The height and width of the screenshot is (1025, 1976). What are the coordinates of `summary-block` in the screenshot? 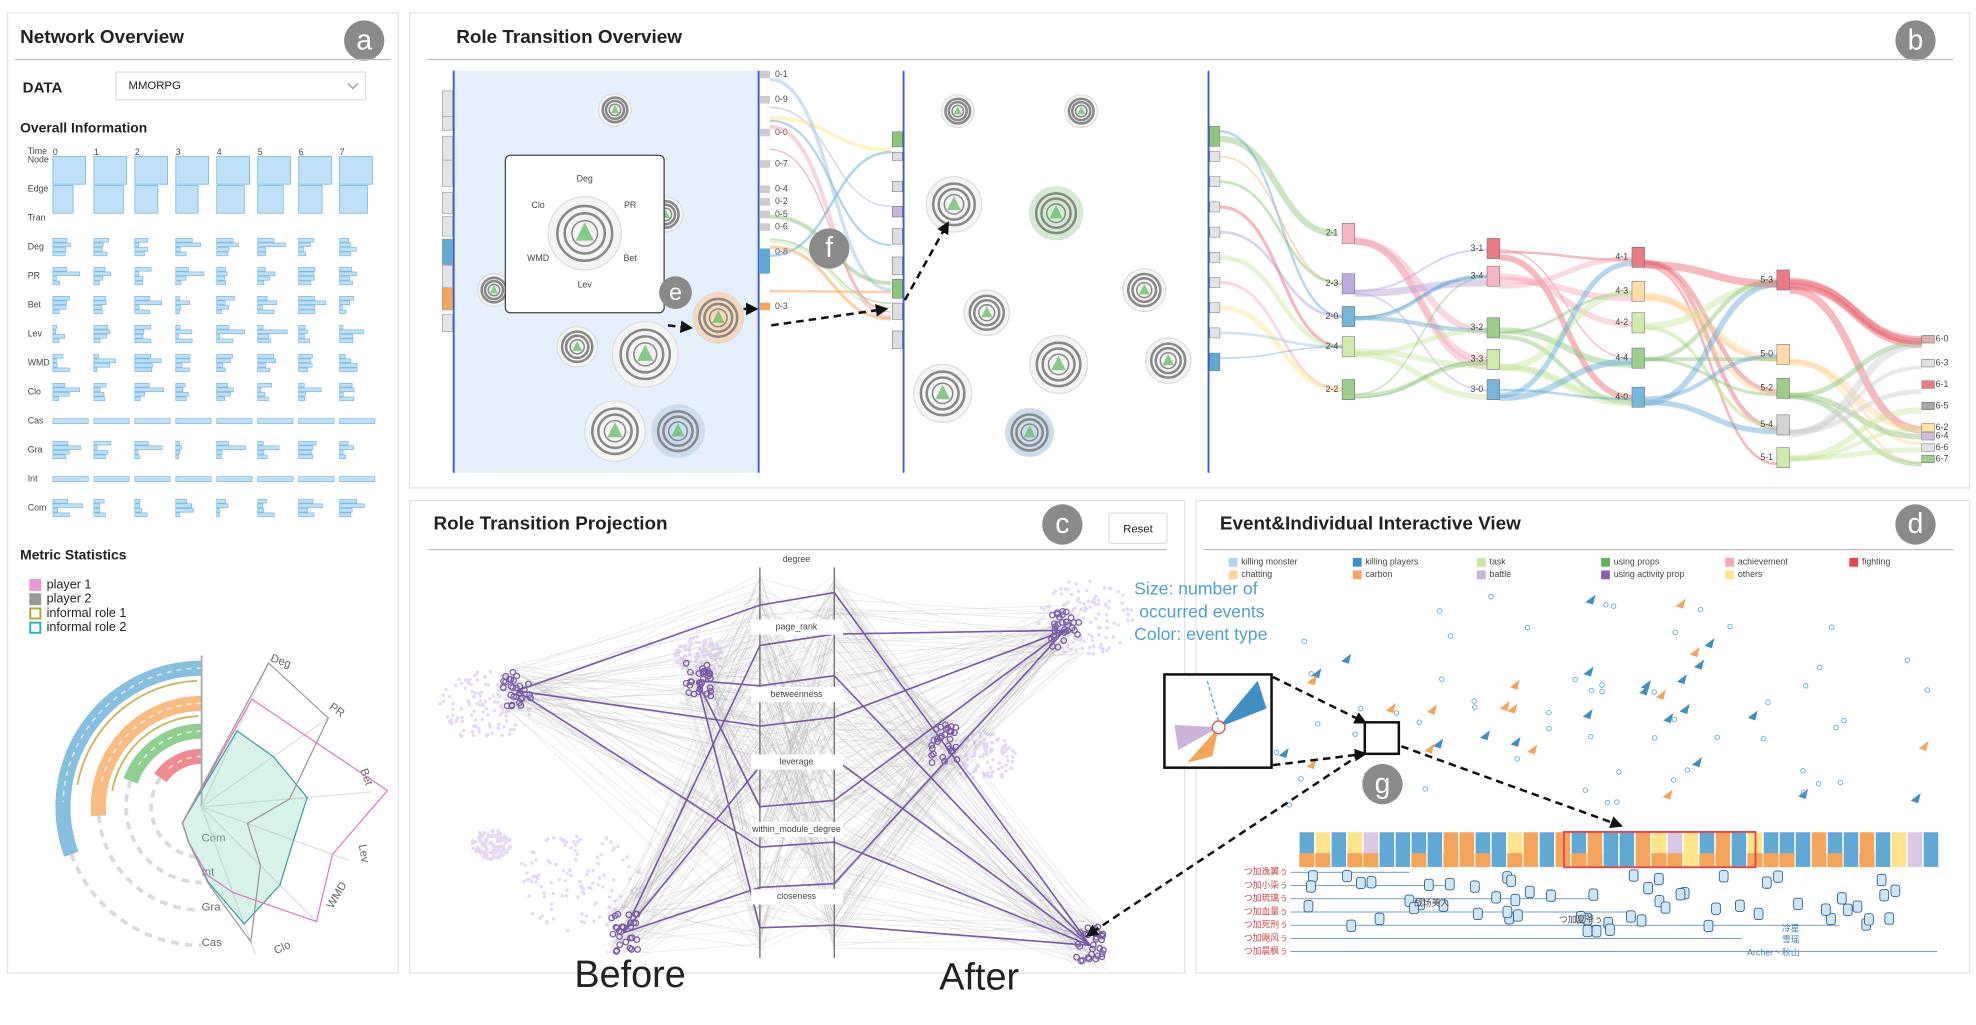 It's located at (108, 199).